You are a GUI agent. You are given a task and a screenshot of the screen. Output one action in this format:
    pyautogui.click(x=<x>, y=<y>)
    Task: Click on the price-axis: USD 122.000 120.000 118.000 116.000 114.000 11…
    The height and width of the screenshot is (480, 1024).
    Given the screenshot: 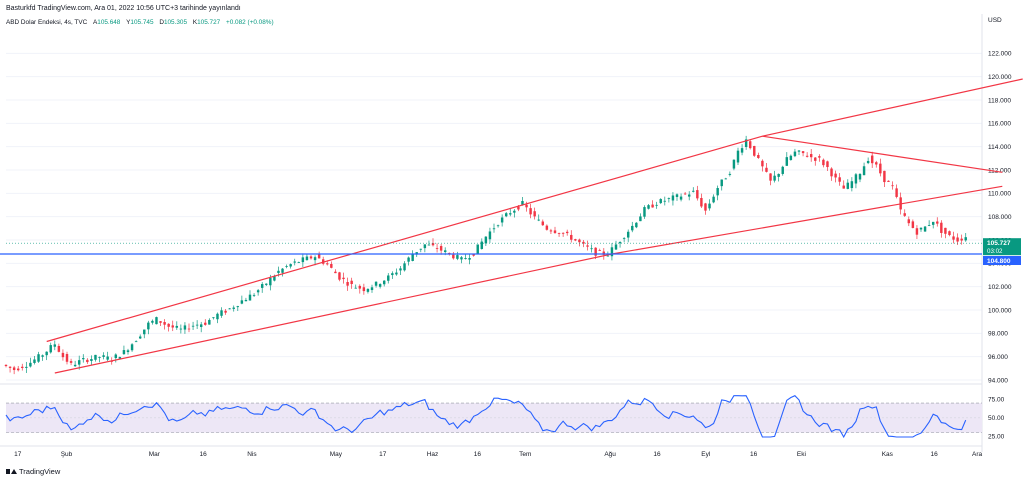 What is the action you would take?
    pyautogui.click(x=1000, y=200)
    